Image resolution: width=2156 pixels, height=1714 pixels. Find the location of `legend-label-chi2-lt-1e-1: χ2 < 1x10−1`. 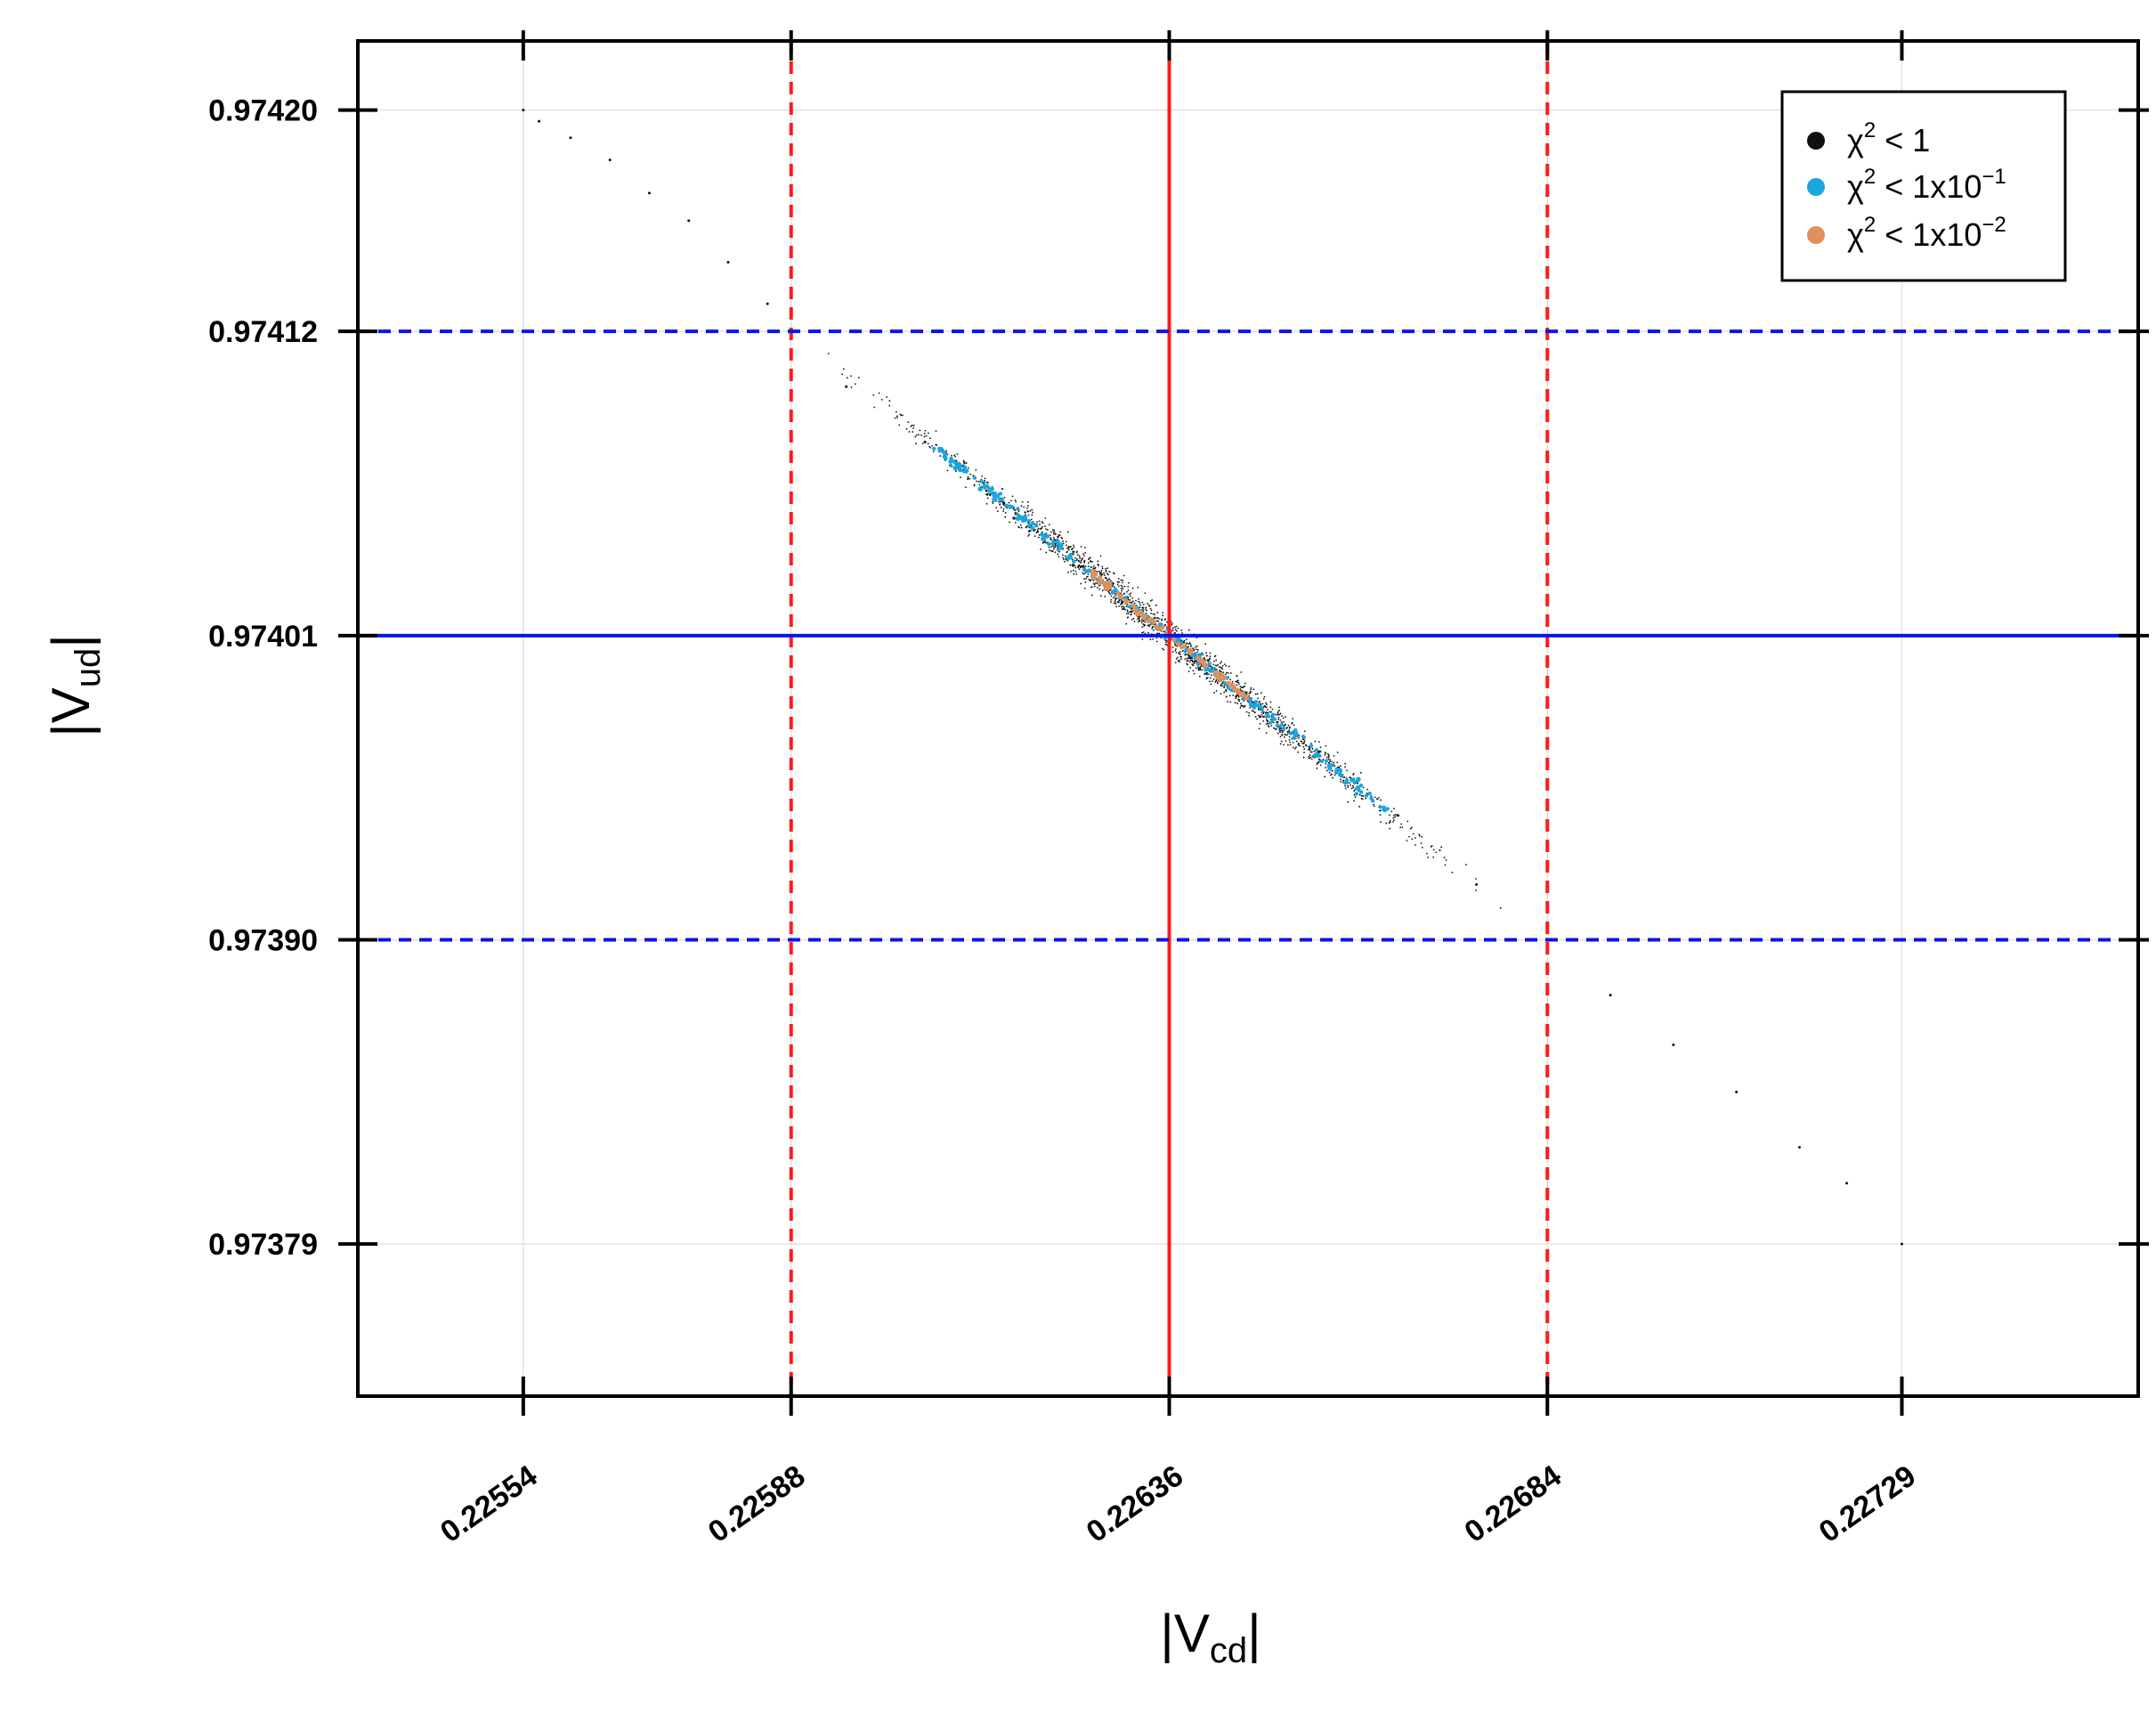

legend-label-chi2-lt-1e-1: χ2 < 1x10−1 is located at coordinates (1926, 185).